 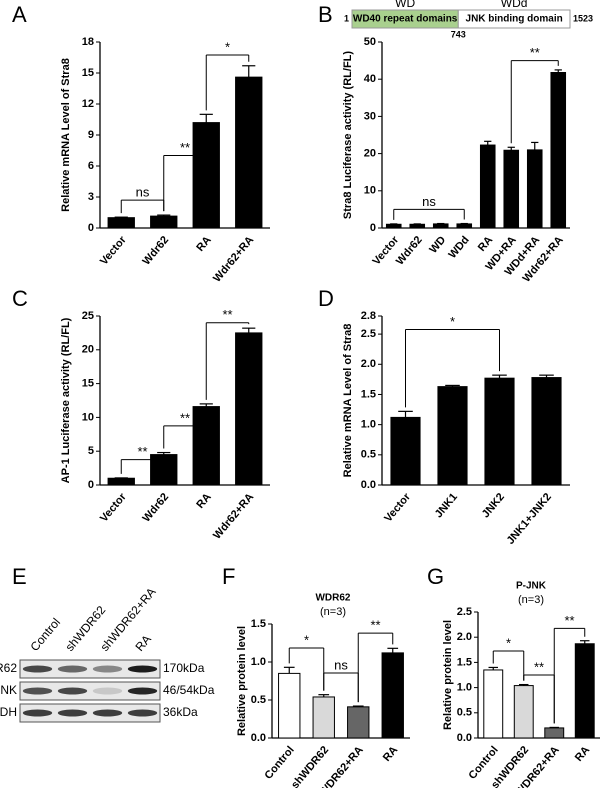 What do you see at coordinates (8, 690) in the screenshot?
I see `row-label: P-JNK` at bounding box center [8, 690].